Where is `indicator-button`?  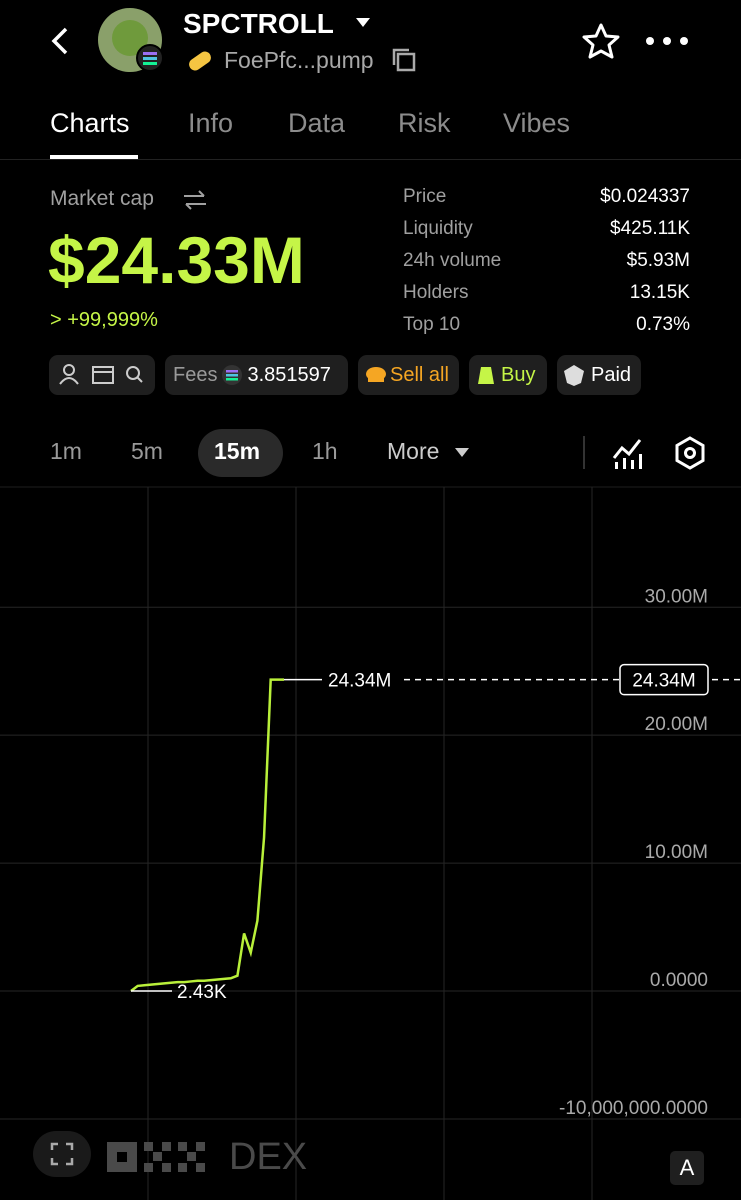 indicator-button is located at coordinates (628, 453).